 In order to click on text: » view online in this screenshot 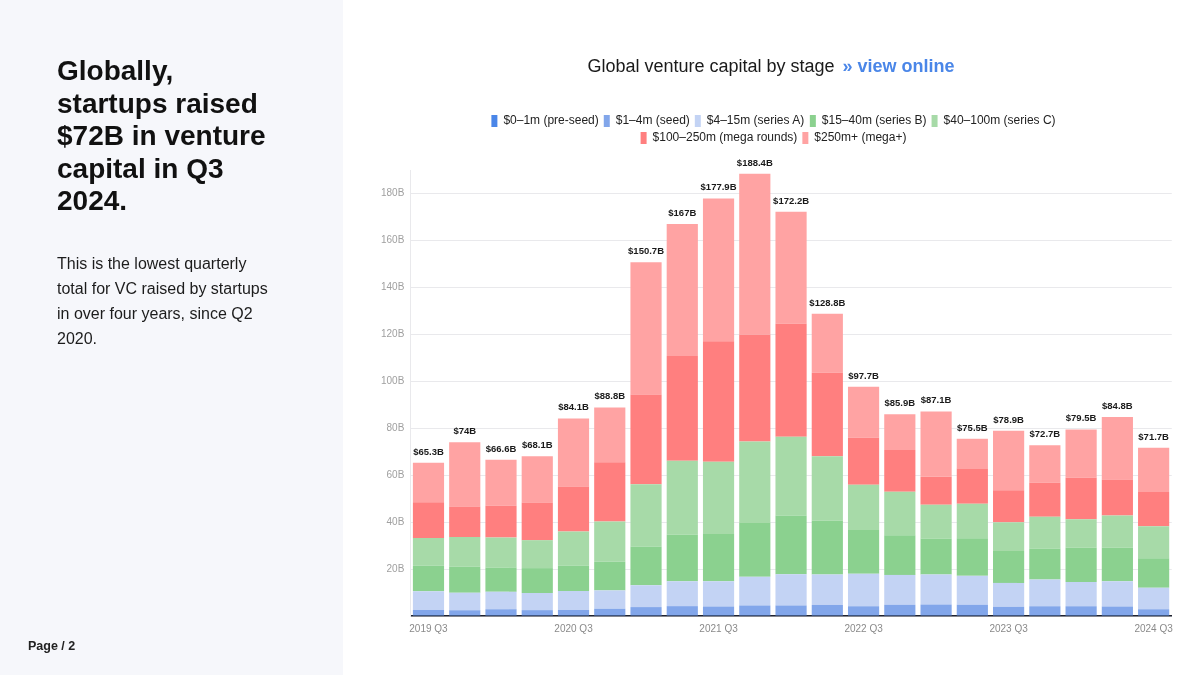, I will do `click(898, 66)`.